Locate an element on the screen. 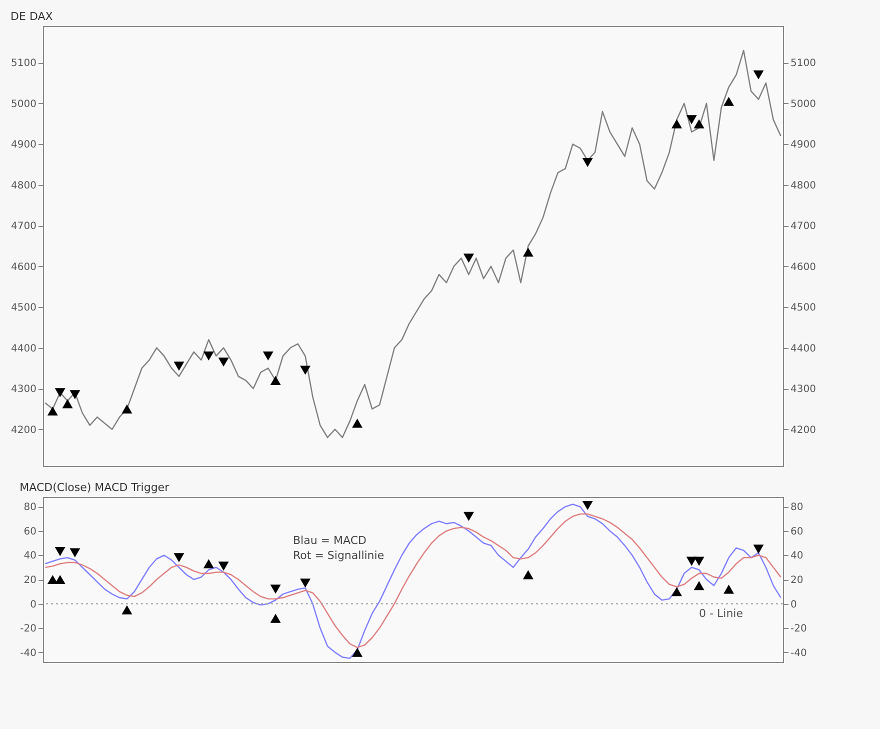 This screenshot has width=880, height=729. y-tick-label: 4800 is located at coordinates (23, 186).